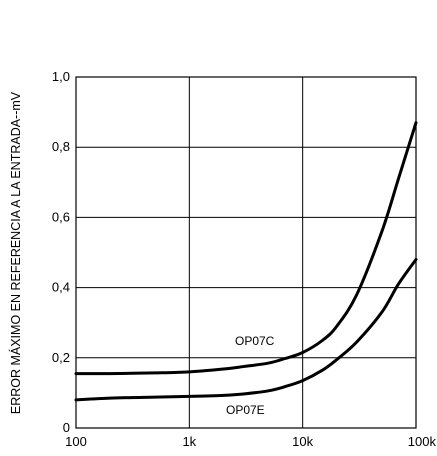  I want to click on x-tick-label-2: 10k, so click(302, 441).